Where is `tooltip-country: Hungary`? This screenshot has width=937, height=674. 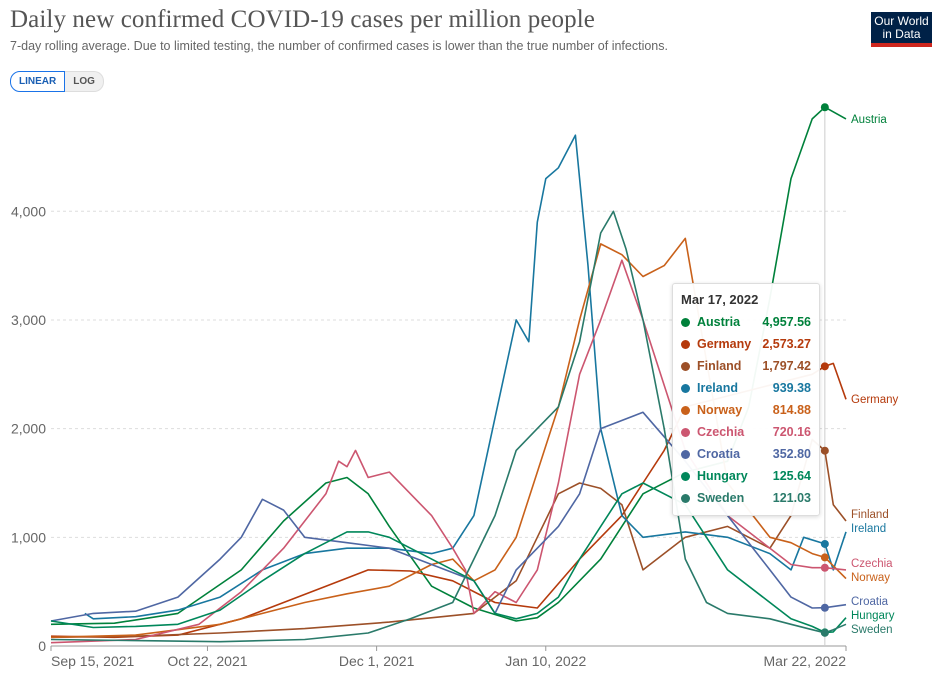
tooltip-country: Hungary is located at coordinates (722, 476).